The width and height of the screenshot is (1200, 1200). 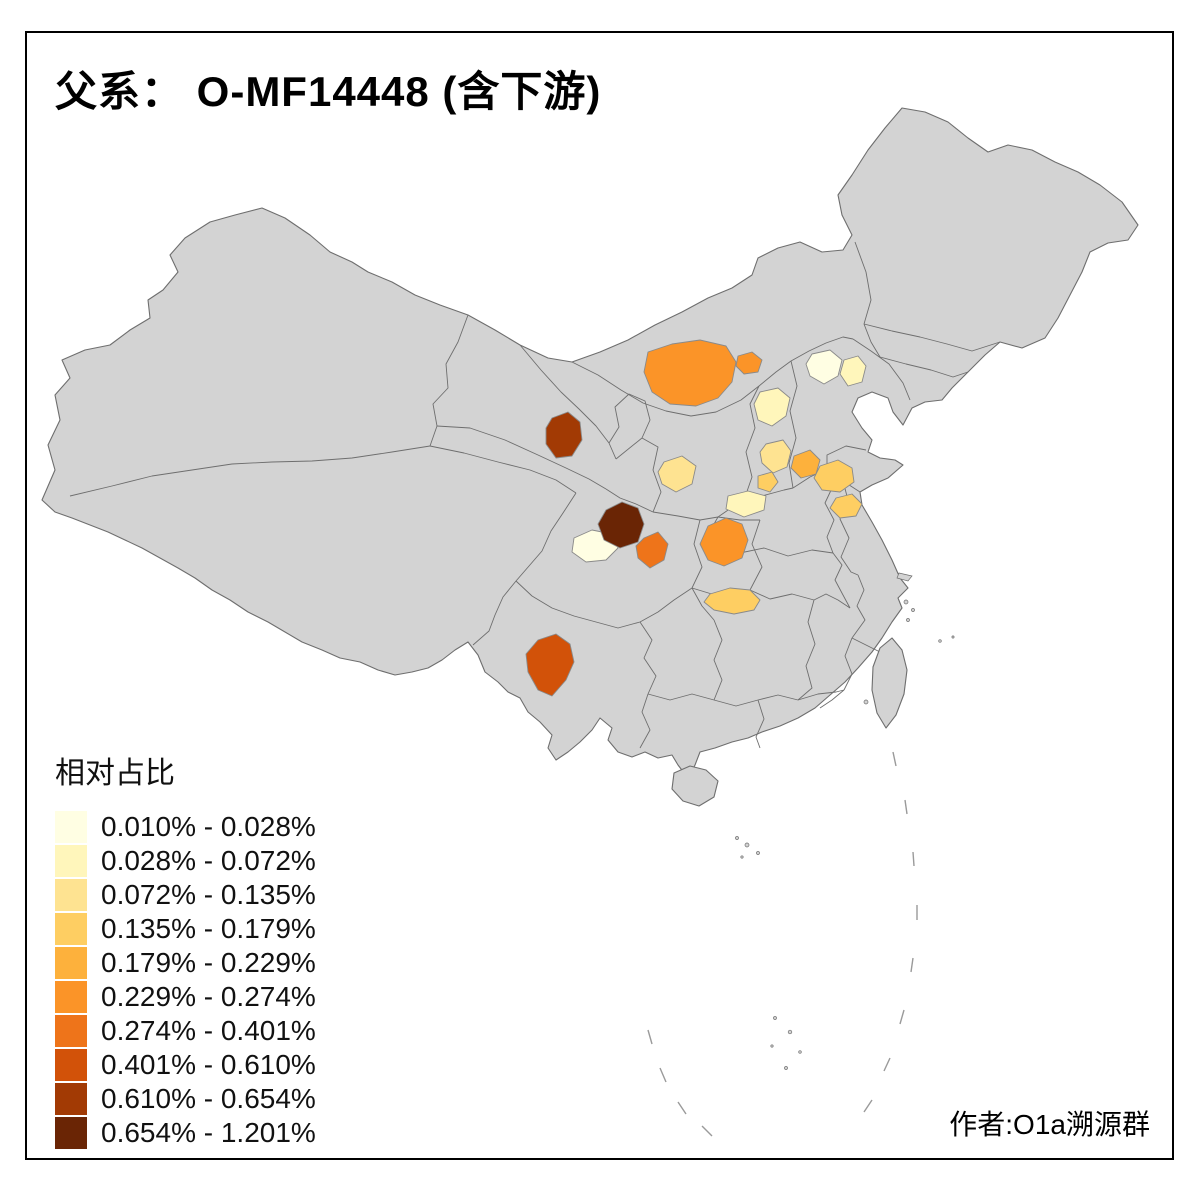 What do you see at coordinates (208, 962) in the screenshot?
I see `legend-label: 0.179% - 0.229%` at bounding box center [208, 962].